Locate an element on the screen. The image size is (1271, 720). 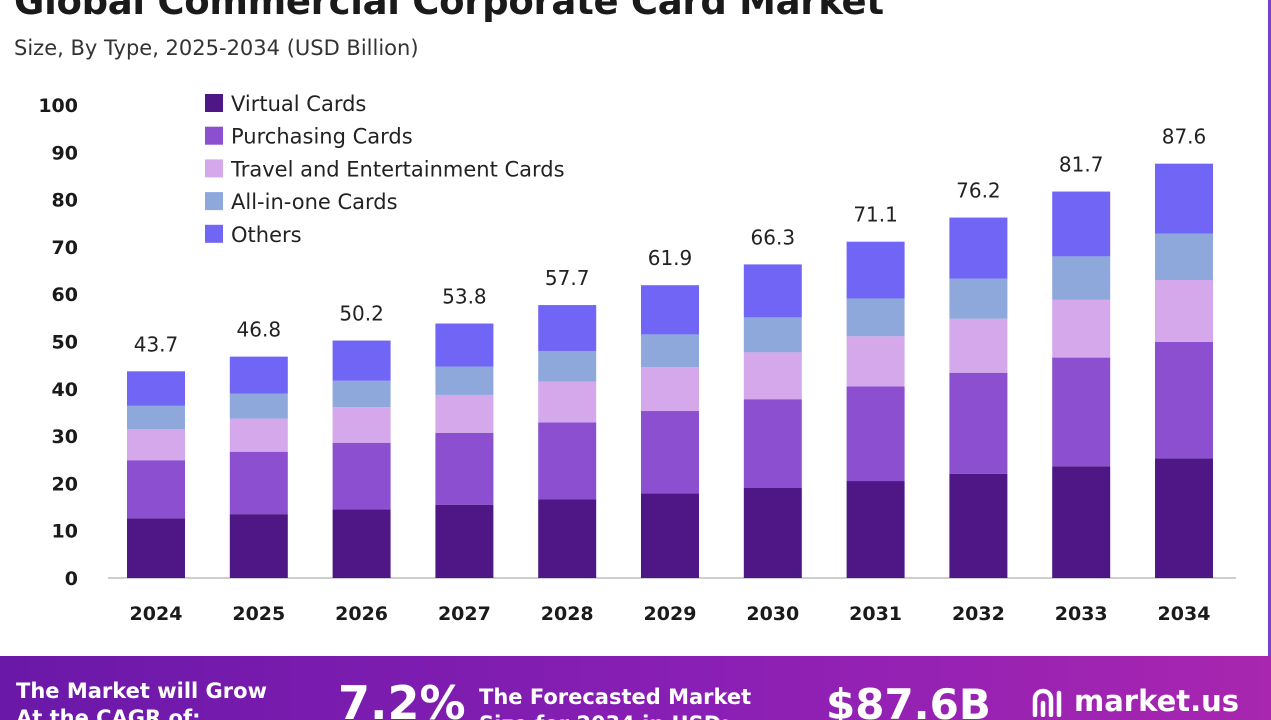
market-us-logo-icon is located at coordinates (1047, 702).